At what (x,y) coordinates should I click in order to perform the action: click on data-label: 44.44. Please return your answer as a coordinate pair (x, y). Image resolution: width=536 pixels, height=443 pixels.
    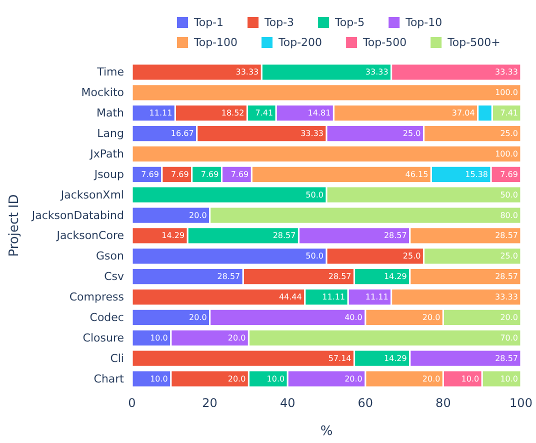
    Looking at the image, I should click on (290, 297).